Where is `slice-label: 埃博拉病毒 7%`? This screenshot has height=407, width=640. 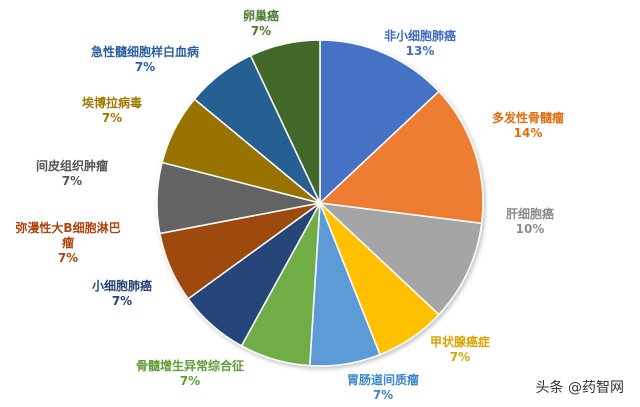
slice-label: 埃博拉病毒 7% is located at coordinates (112, 110).